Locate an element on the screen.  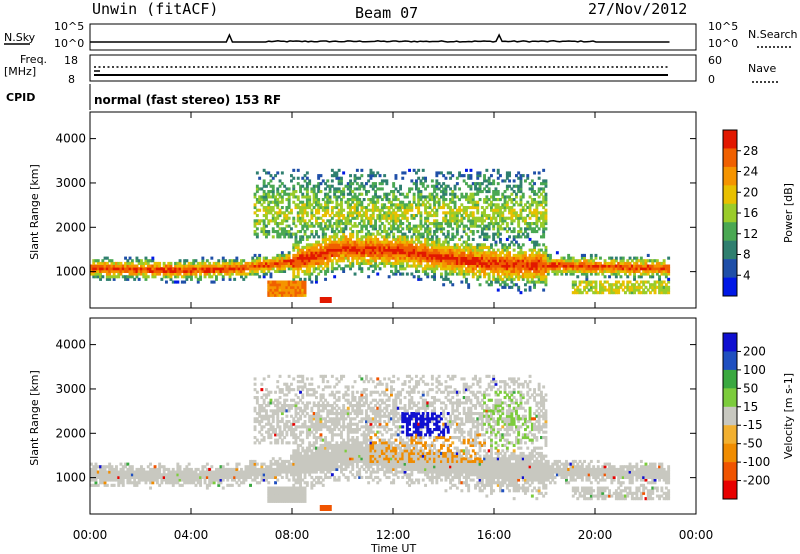
y-tick-label: 3000 is located at coordinates (70, 183).